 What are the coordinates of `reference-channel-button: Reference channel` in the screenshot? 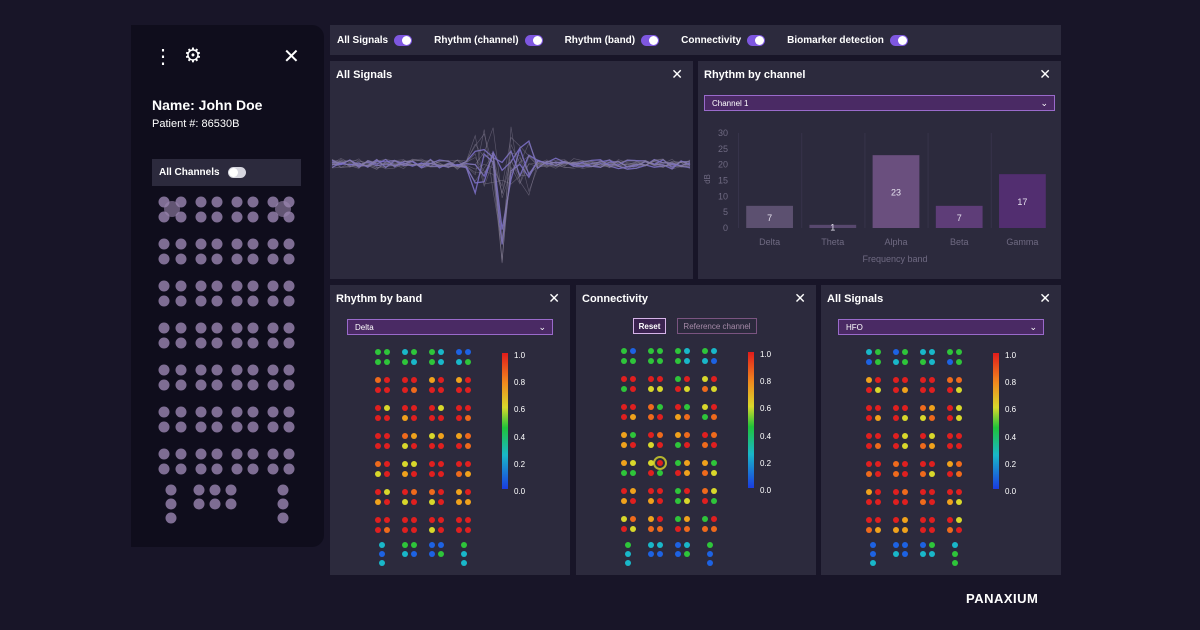 It's located at (717, 326).